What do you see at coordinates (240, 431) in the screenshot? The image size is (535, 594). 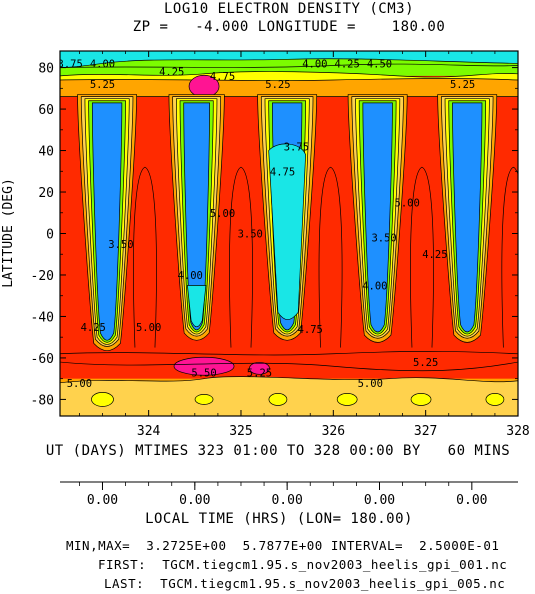 I see `x-tick-label: 325` at bounding box center [240, 431].